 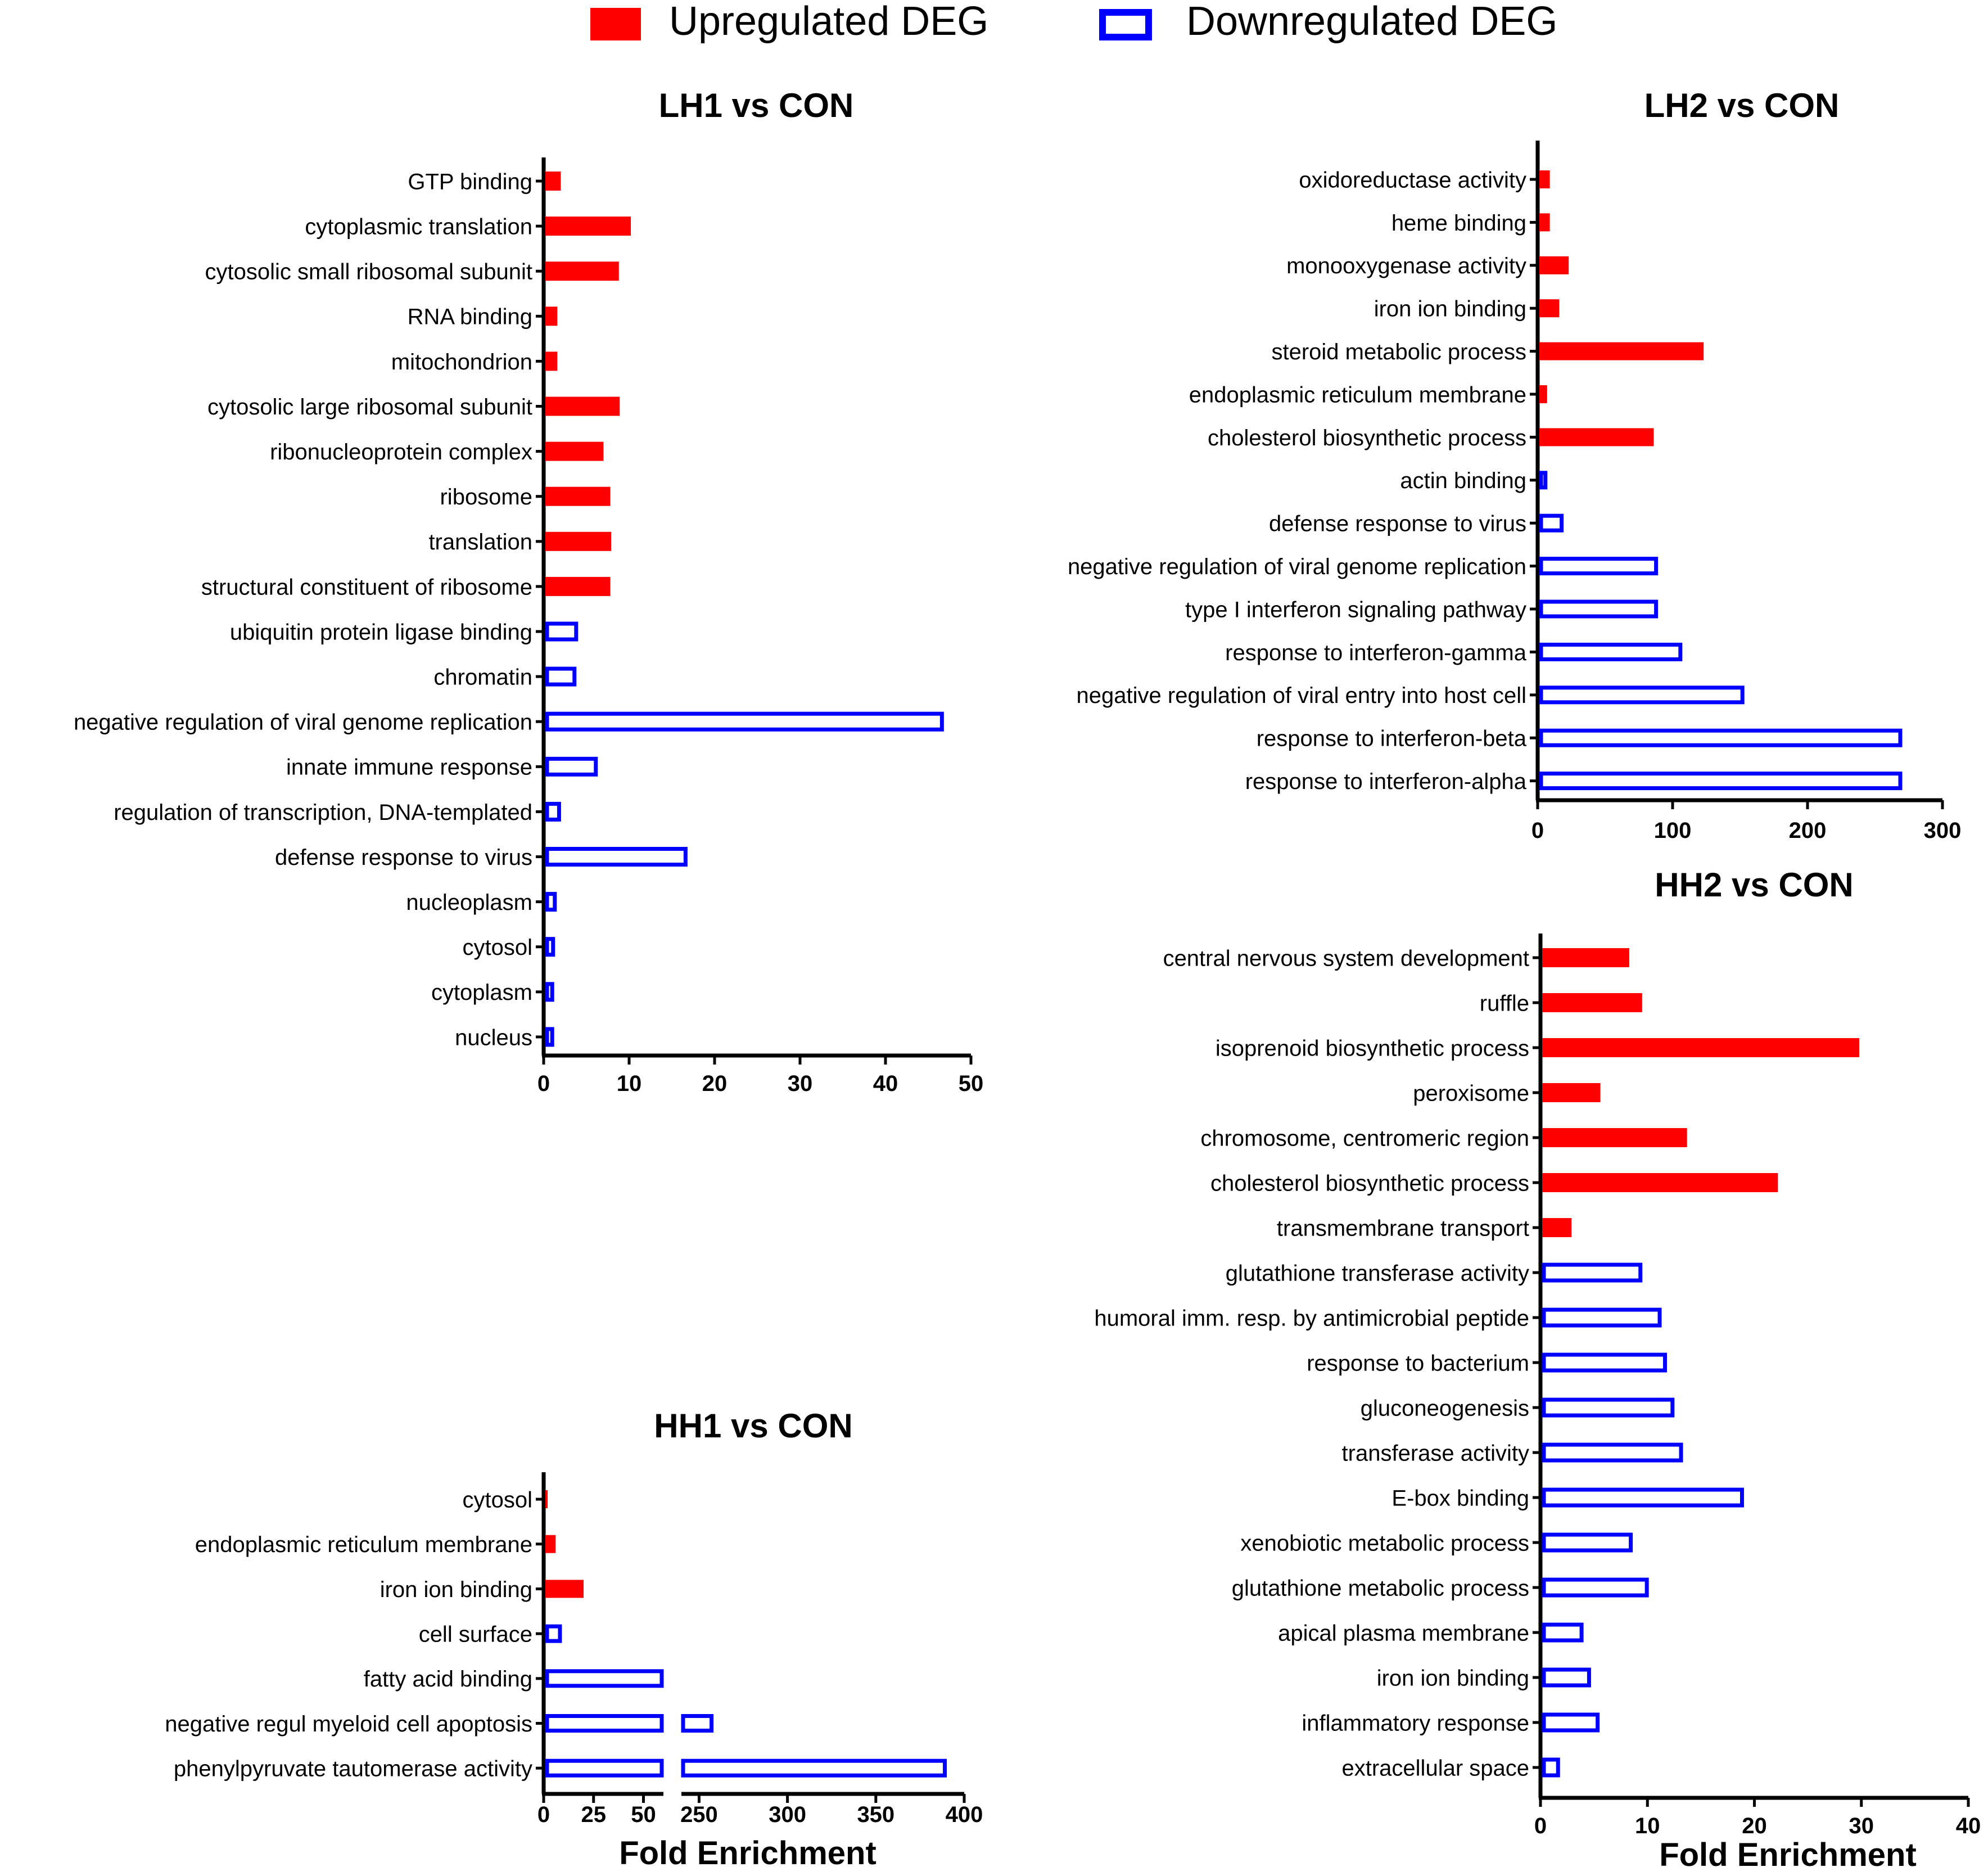 What do you see at coordinates (1398, 524) in the screenshot?
I see `lh2-category-label: defense response to virus` at bounding box center [1398, 524].